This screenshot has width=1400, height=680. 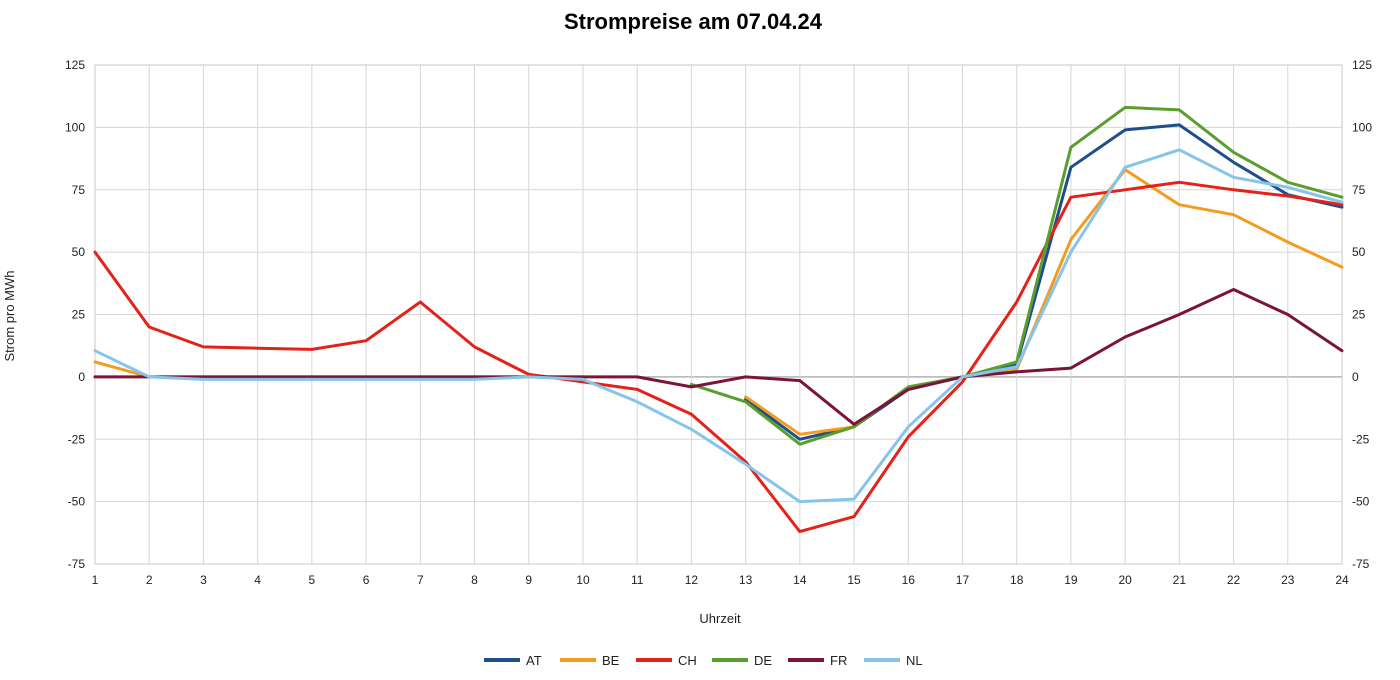 What do you see at coordinates (474, 580) in the screenshot?
I see `x-tick-label: 8` at bounding box center [474, 580].